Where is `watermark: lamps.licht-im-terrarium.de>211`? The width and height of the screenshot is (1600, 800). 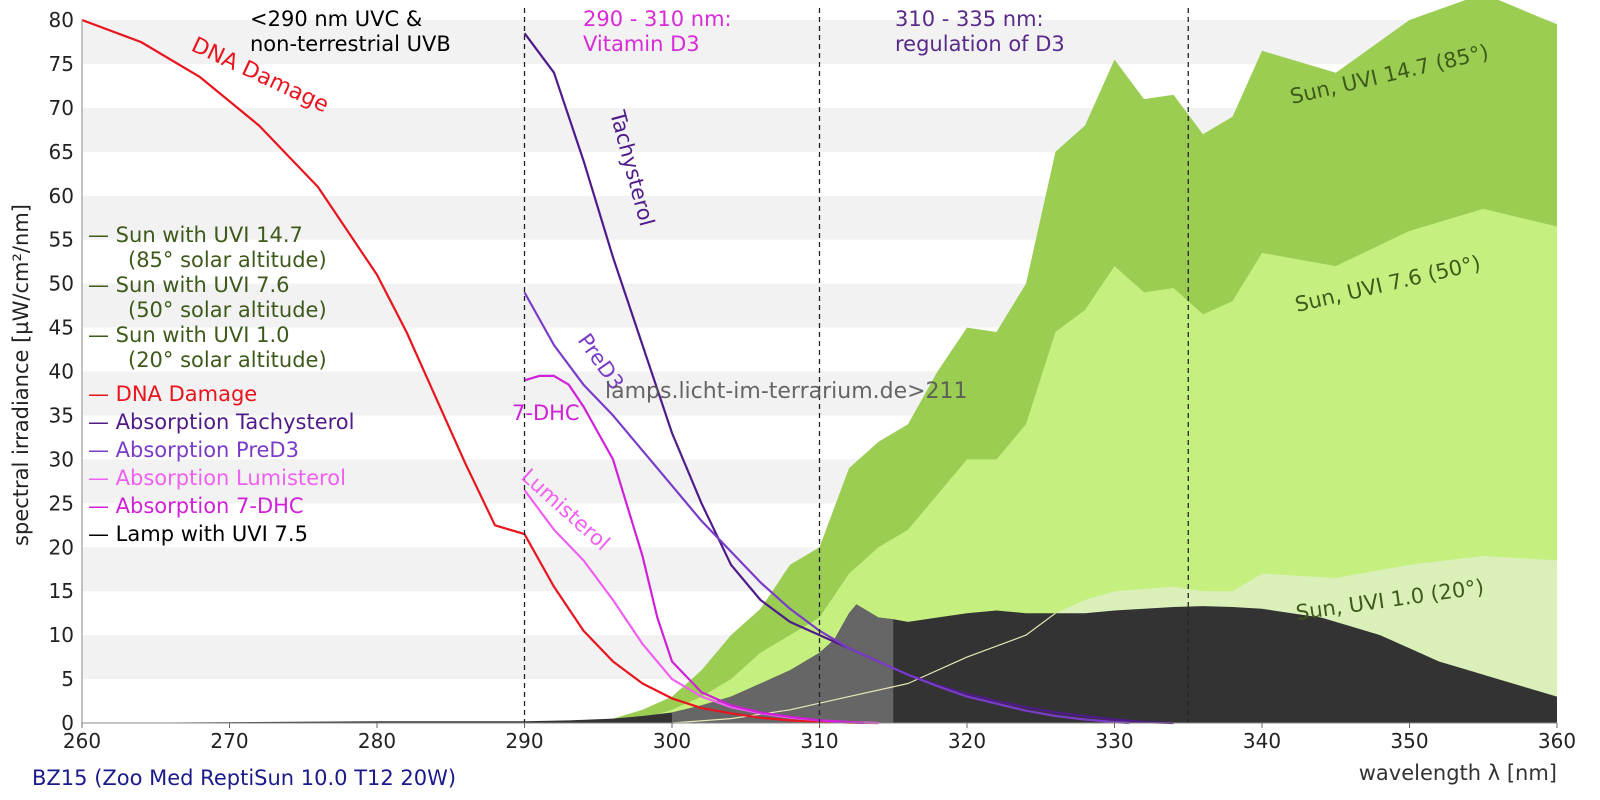 watermark: lamps.licht-im-terrarium.de>211 is located at coordinates (786, 391).